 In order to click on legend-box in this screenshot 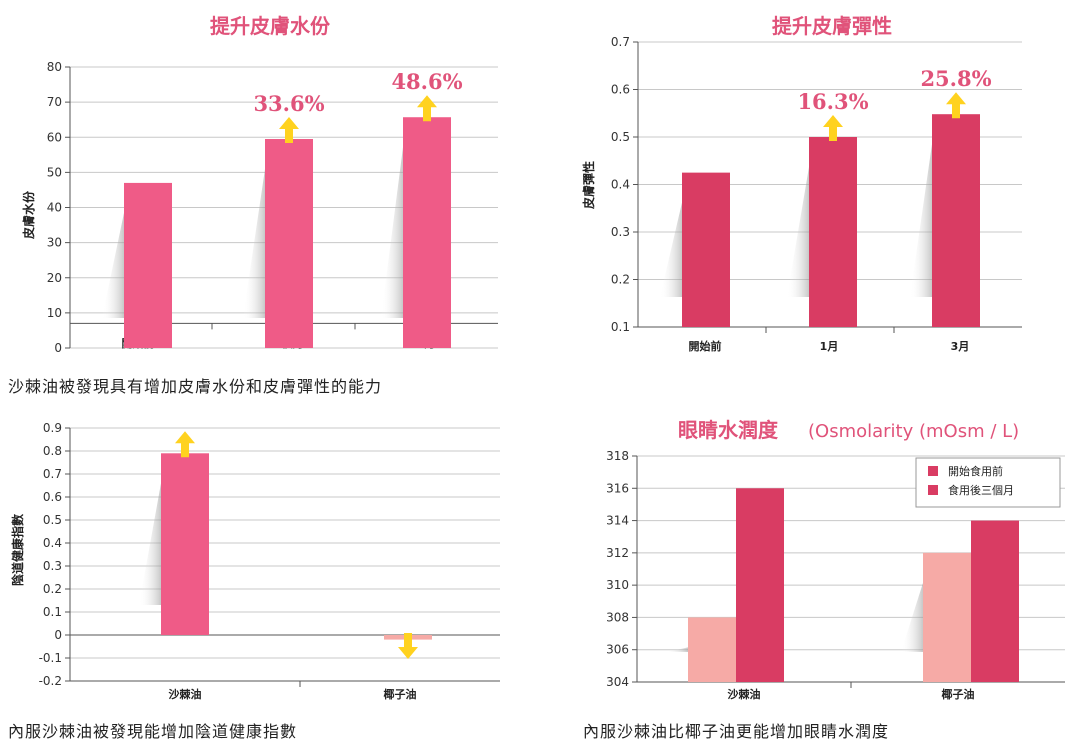, I will do `click(988, 482)`.